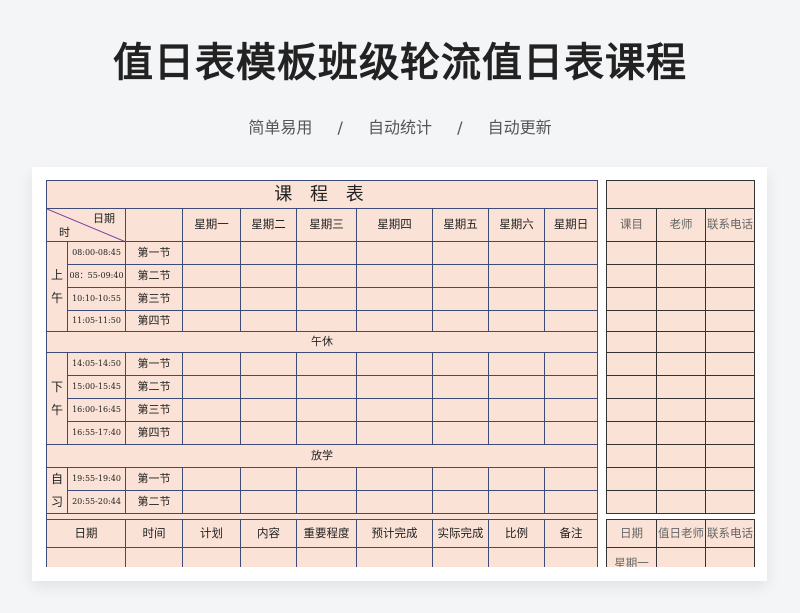 The height and width of the screenshot is (613, 800). Describe the element at coordinates (154, 502) in the screenshot. I see `period-label: 第二节` at that location.